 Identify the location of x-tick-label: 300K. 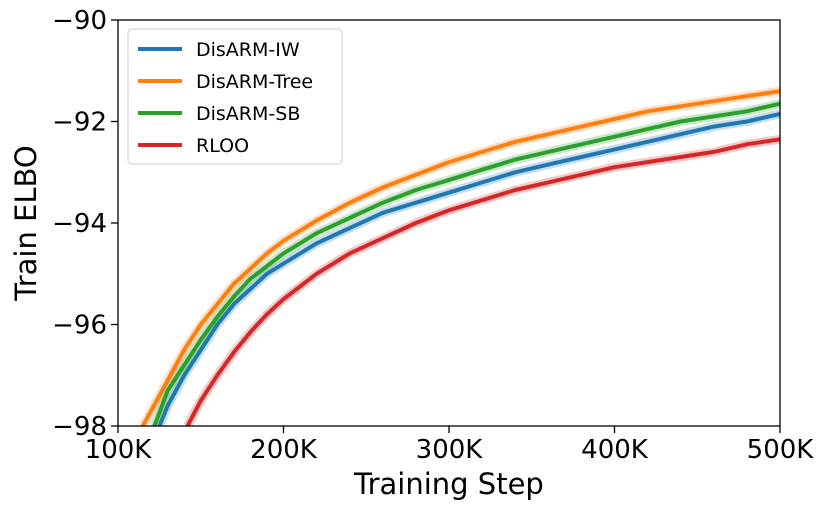
(450, 450).